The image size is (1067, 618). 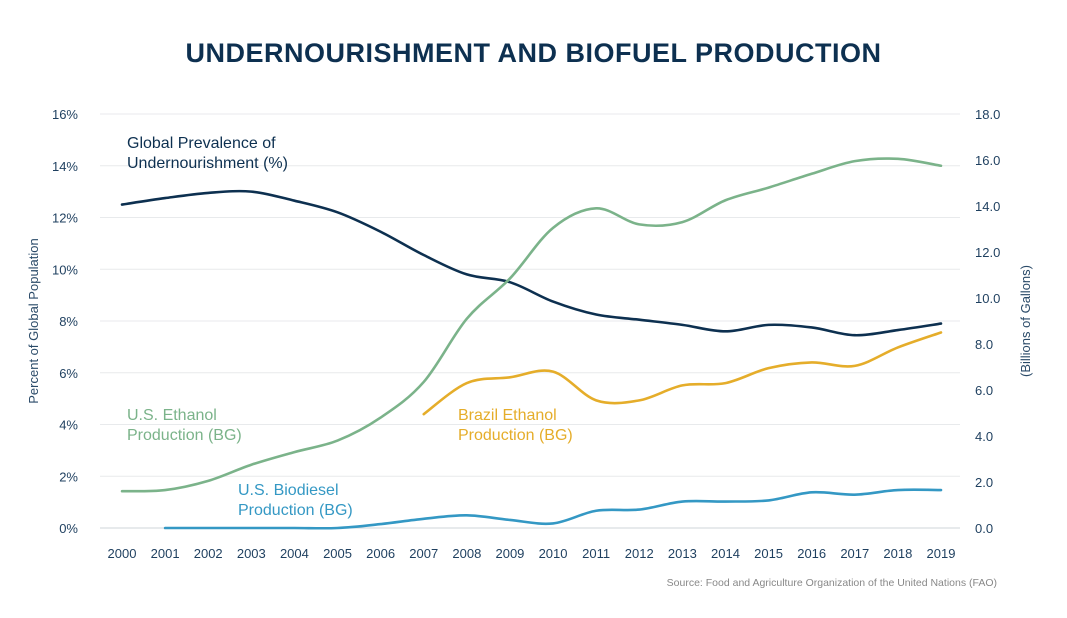 I want to click on right-tick-label: 6.0, so click(x=984, y=390).